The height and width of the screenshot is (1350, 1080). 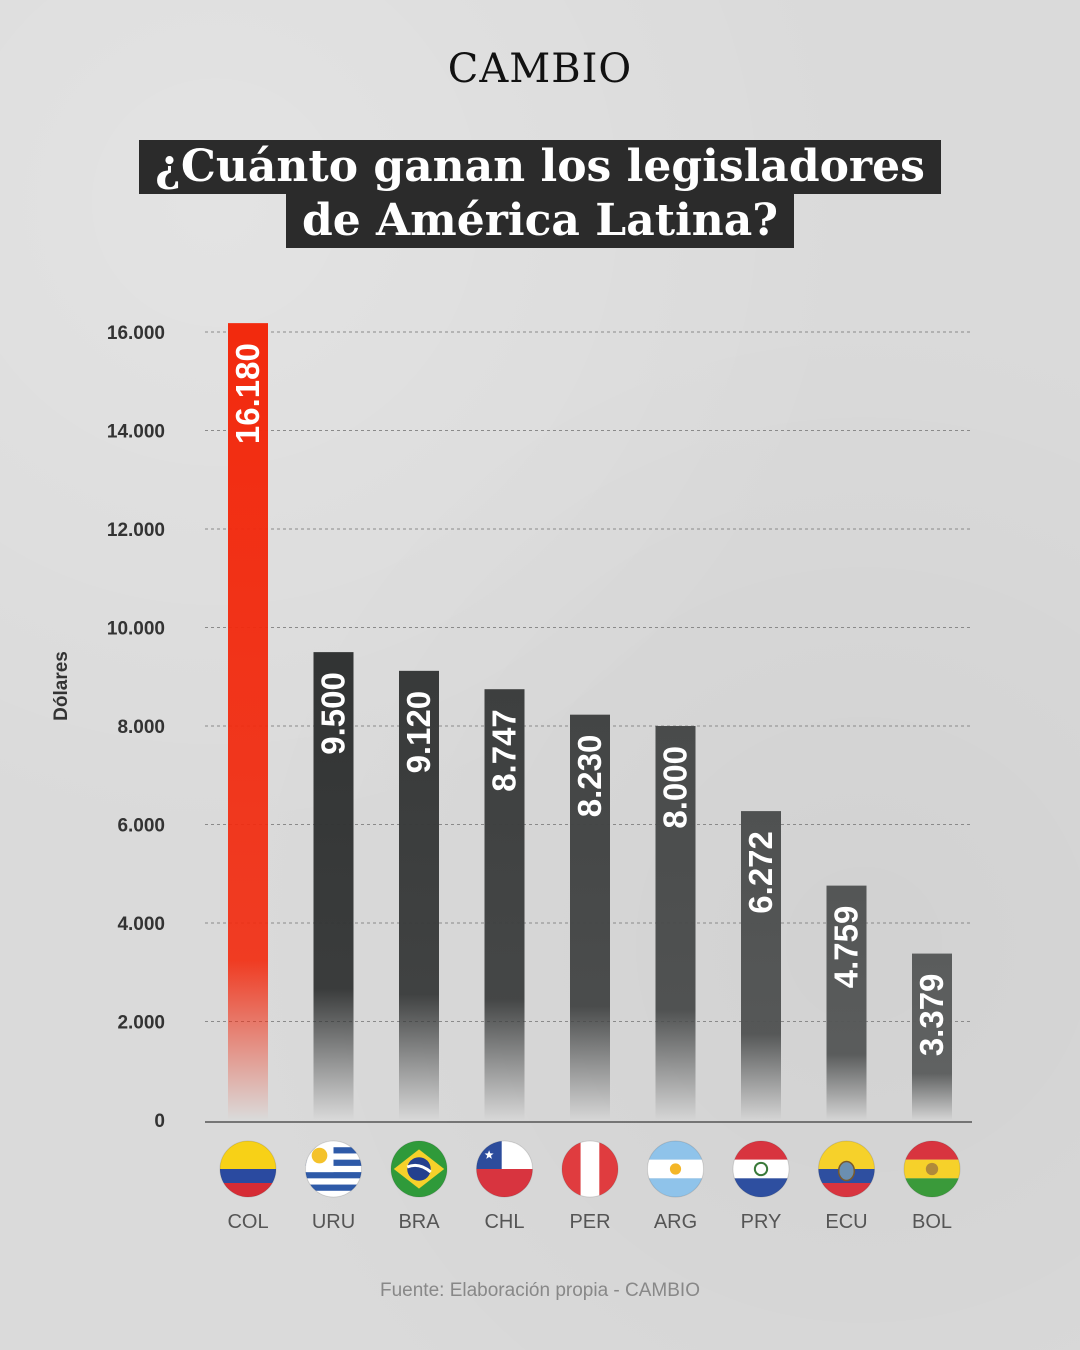 I want to click on bar-bra, so click(x=419, y=895).